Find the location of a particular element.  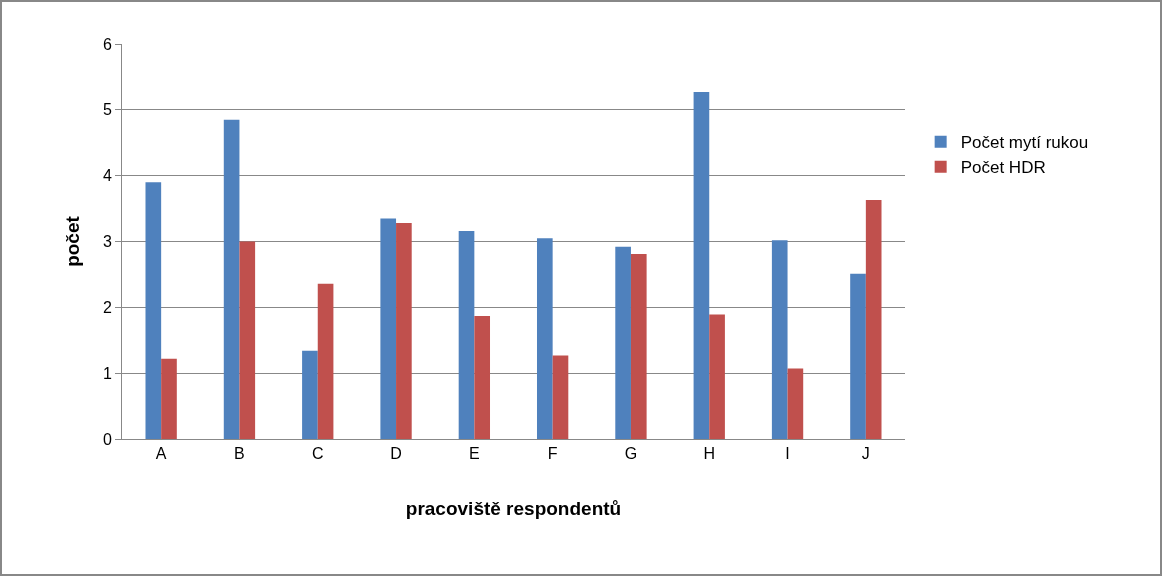

y-tick-label: 6 is located at coordinates (107, 44).